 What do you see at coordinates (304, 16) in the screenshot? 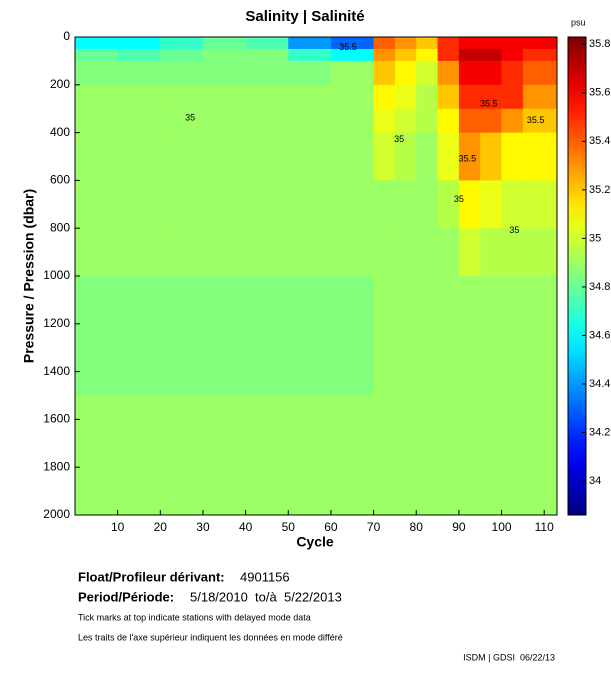
I see `chart-title: Salinity | Salinité` at bounding box center [304, 16].